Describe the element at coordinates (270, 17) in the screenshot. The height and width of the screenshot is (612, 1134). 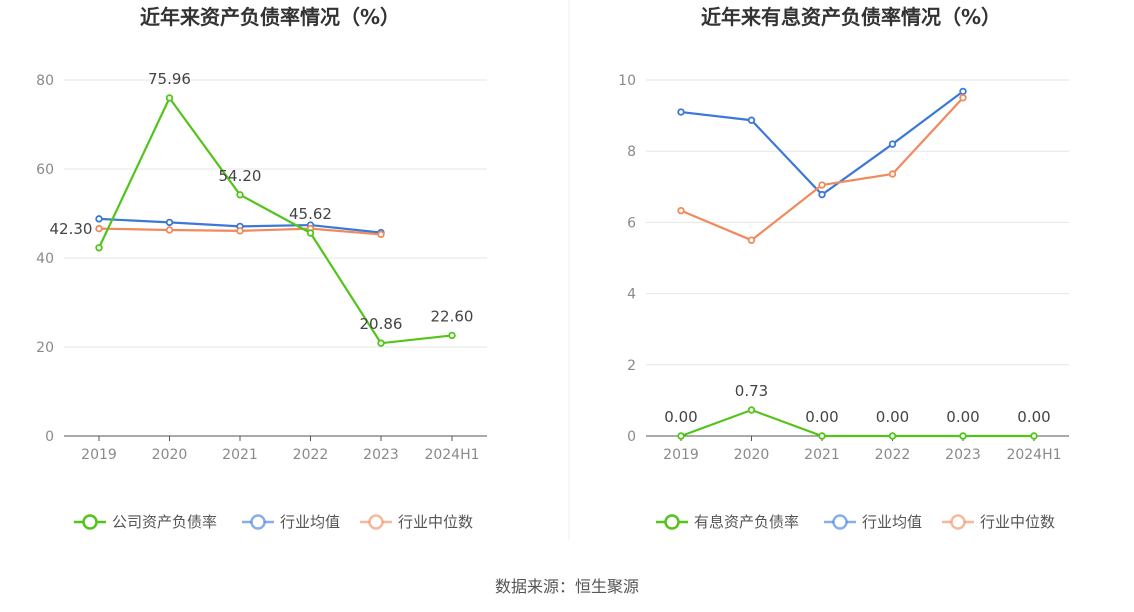
I see `chart-title: 近年来资产负债率情况（%）` at that location.